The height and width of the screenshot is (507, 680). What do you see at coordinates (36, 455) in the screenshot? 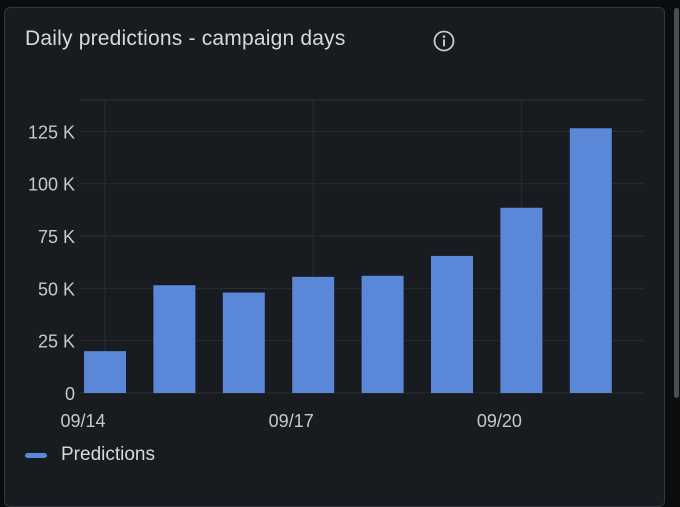
I see `legend-swatch-predictions` at bounding box center [36, 455].